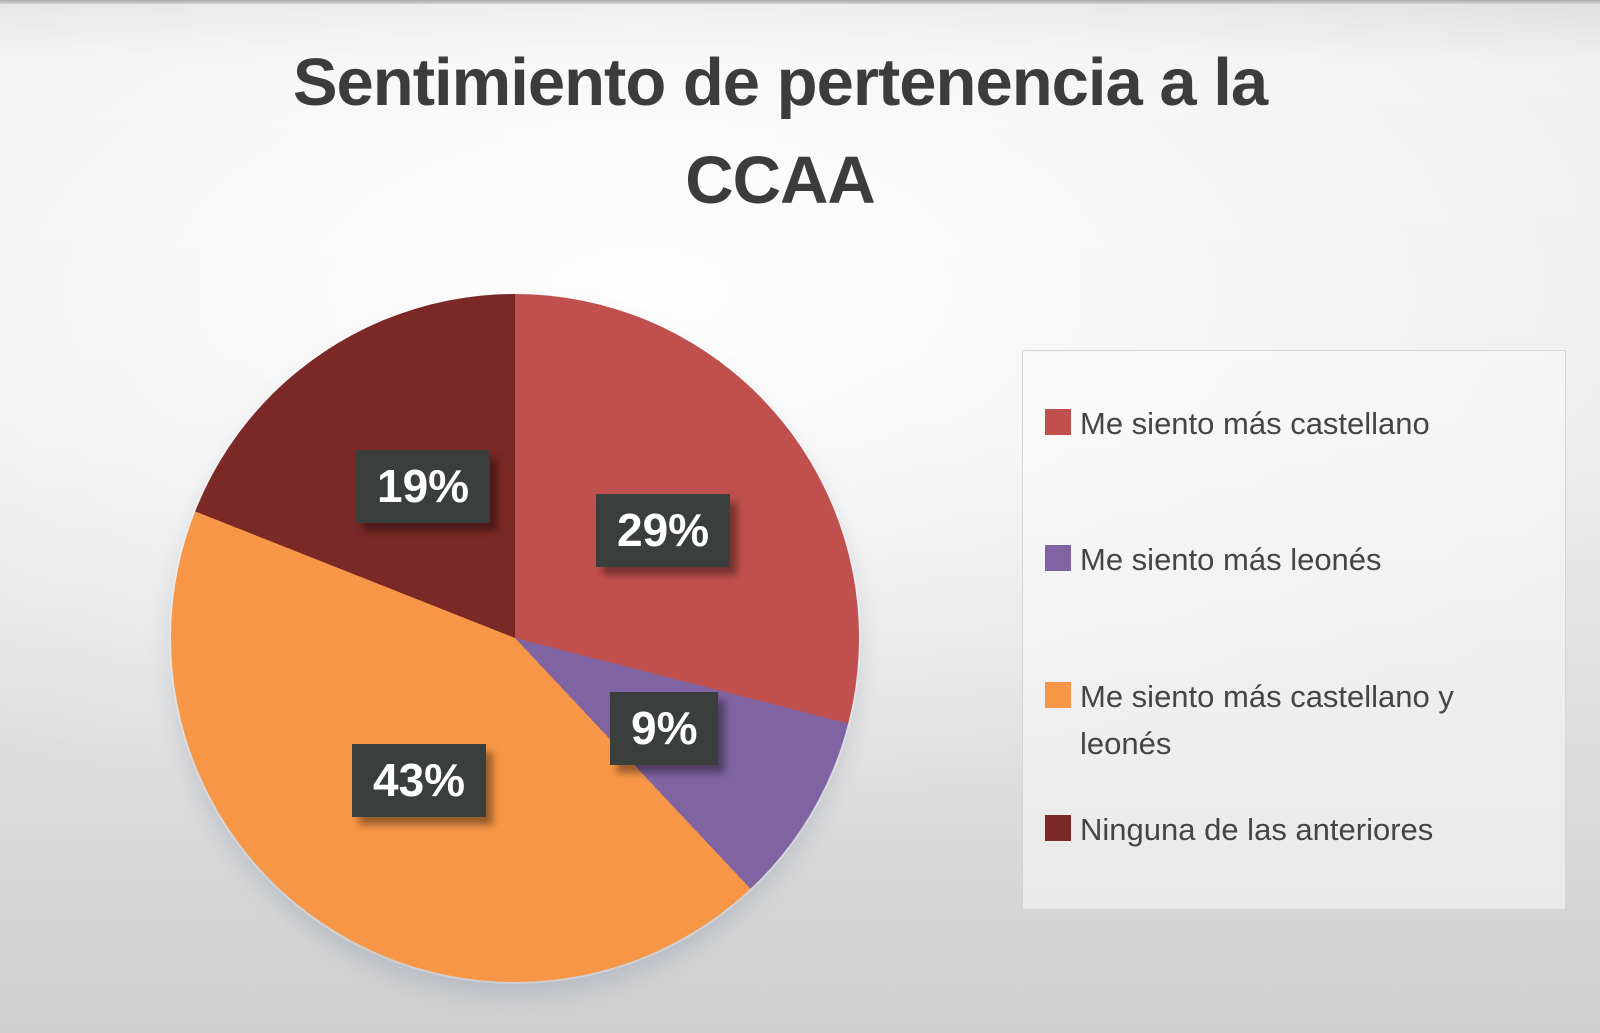  I want to click on legend-swatch-castellano, so click(1058, 422).